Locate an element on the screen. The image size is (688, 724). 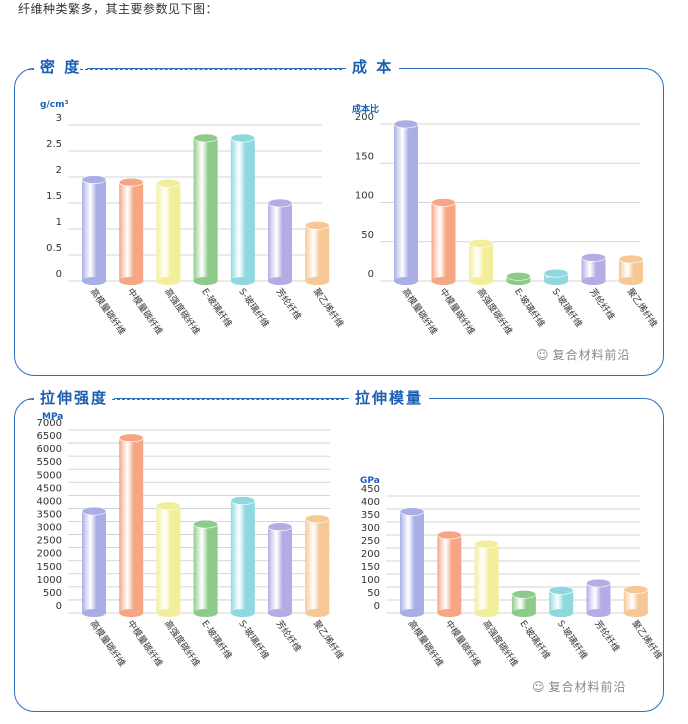
y-tick-label: 100 is located at coordinates (370, 580).